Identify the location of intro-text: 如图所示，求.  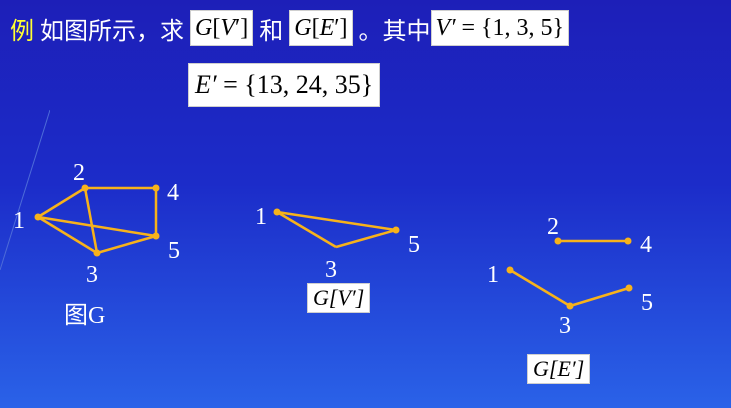
(112, 31).